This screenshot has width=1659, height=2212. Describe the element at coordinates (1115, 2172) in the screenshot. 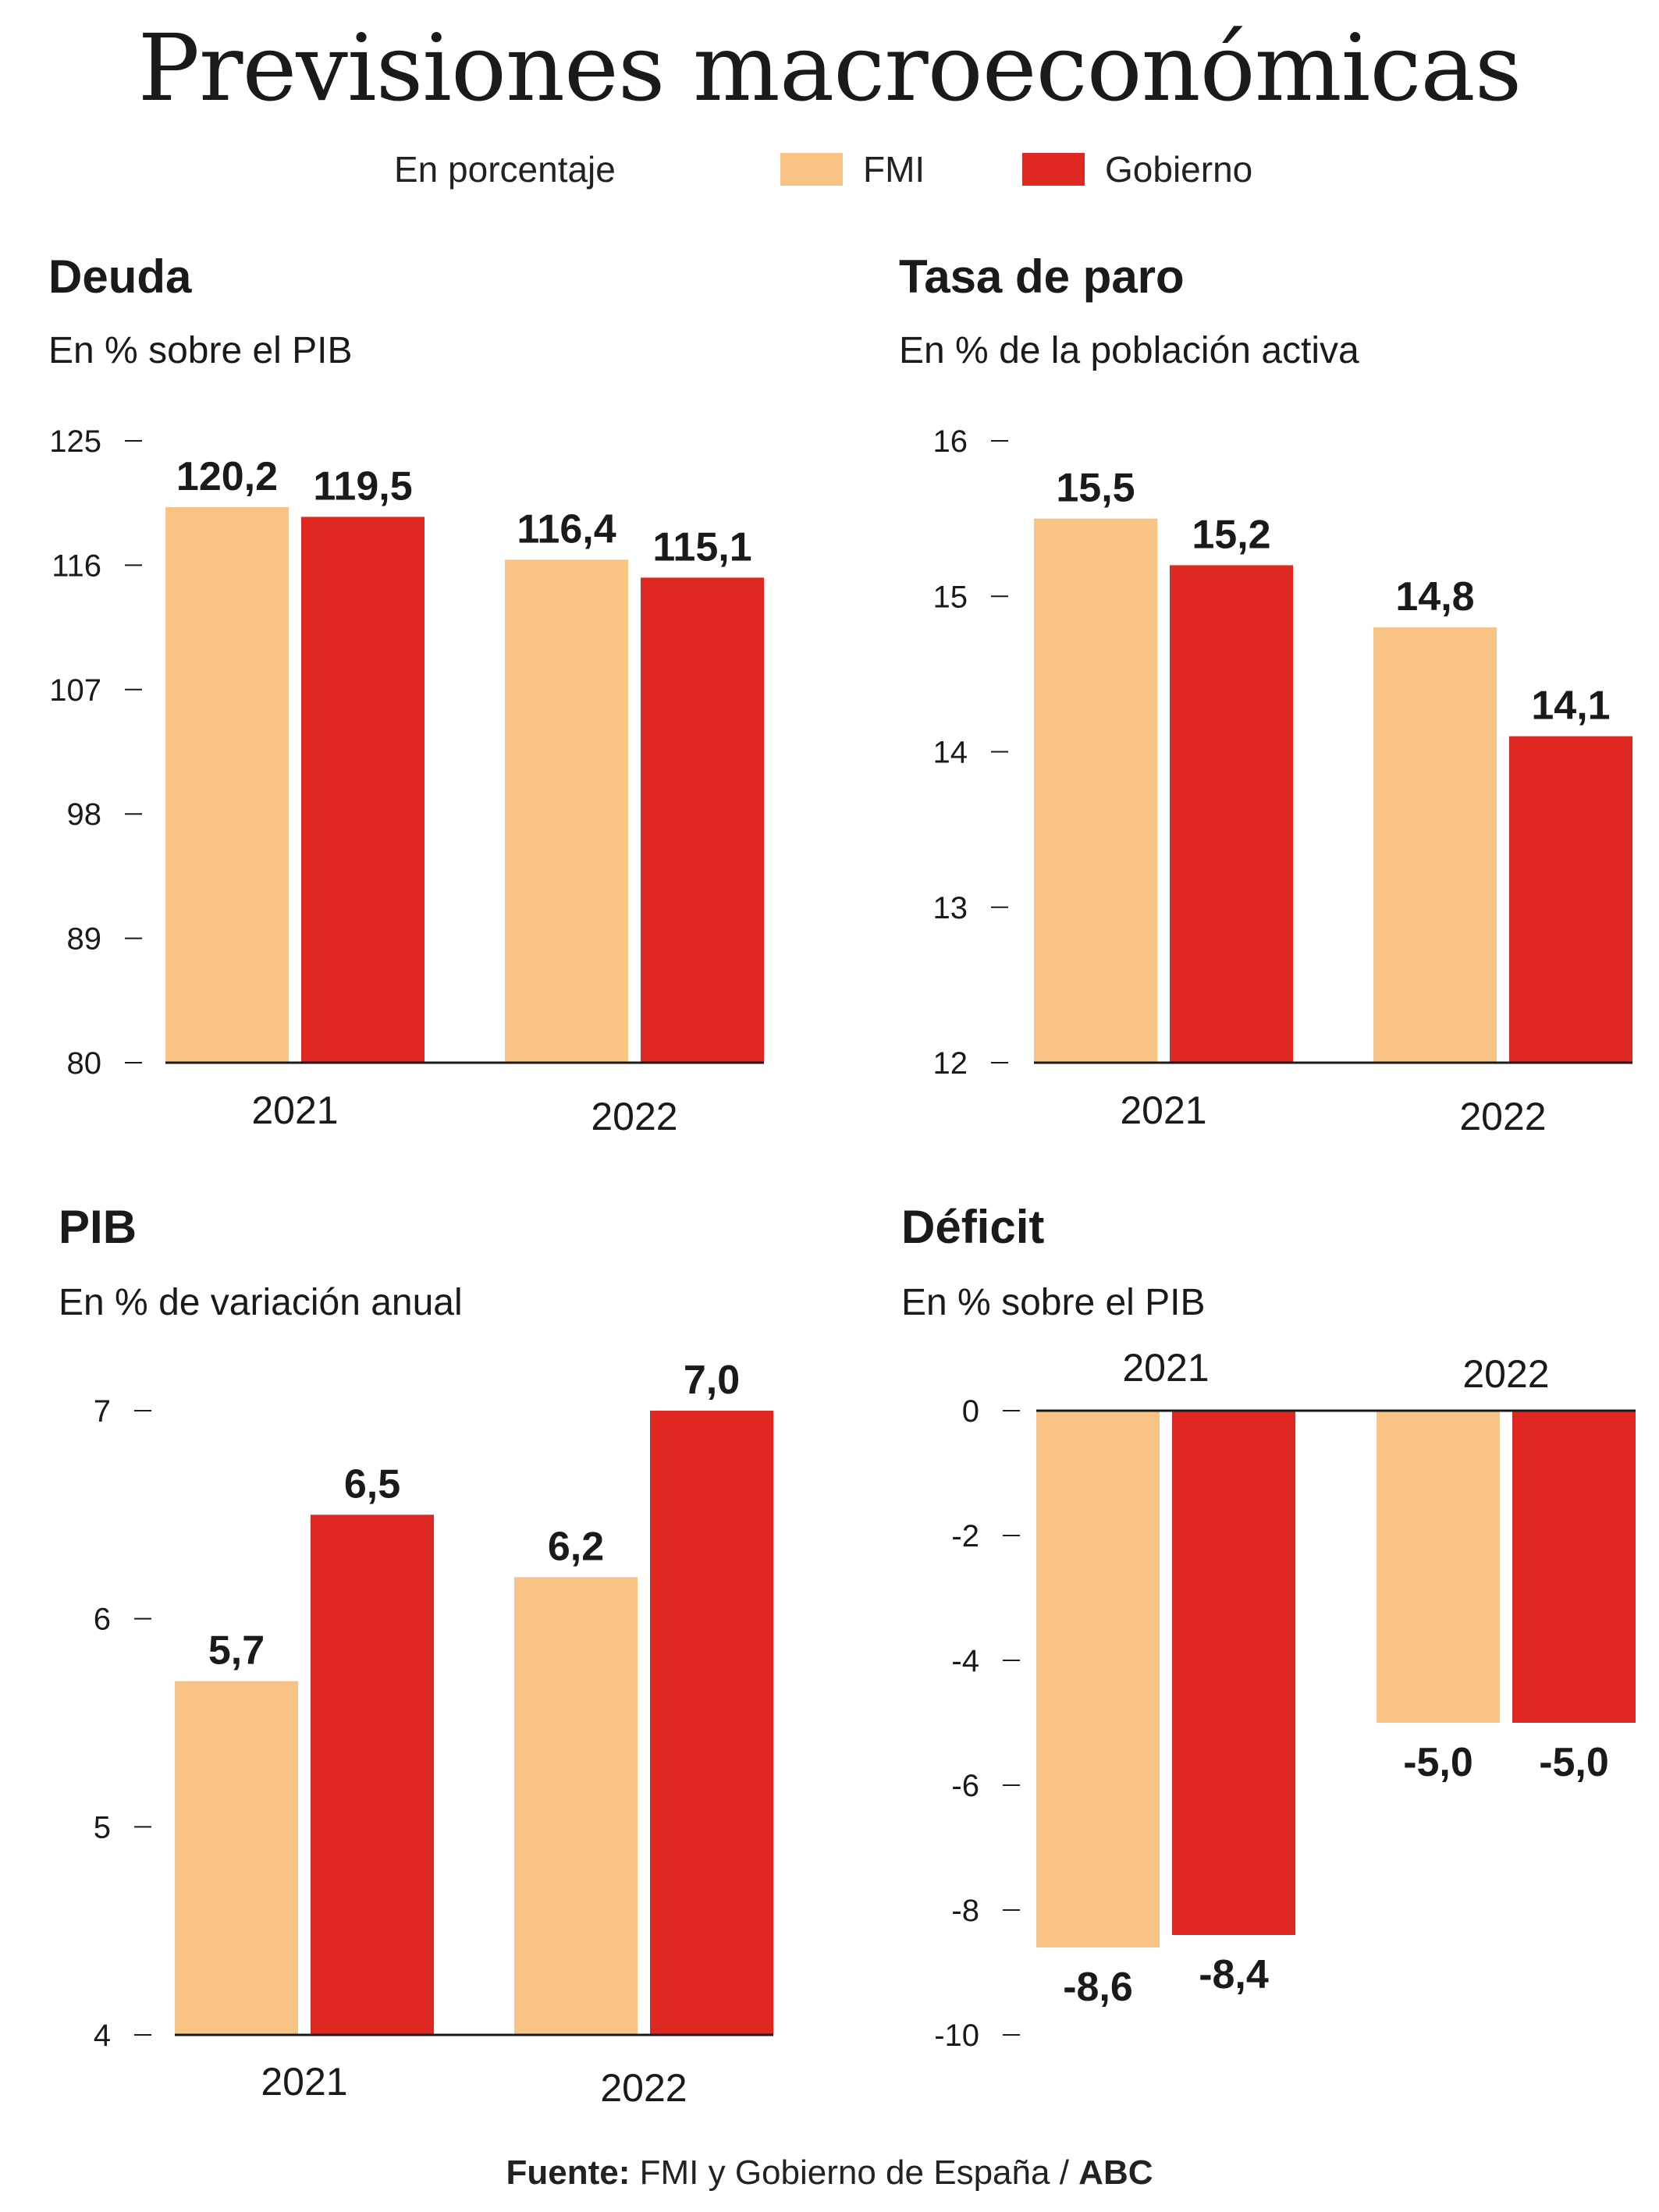

I see `source-brand: ABC` at that location.